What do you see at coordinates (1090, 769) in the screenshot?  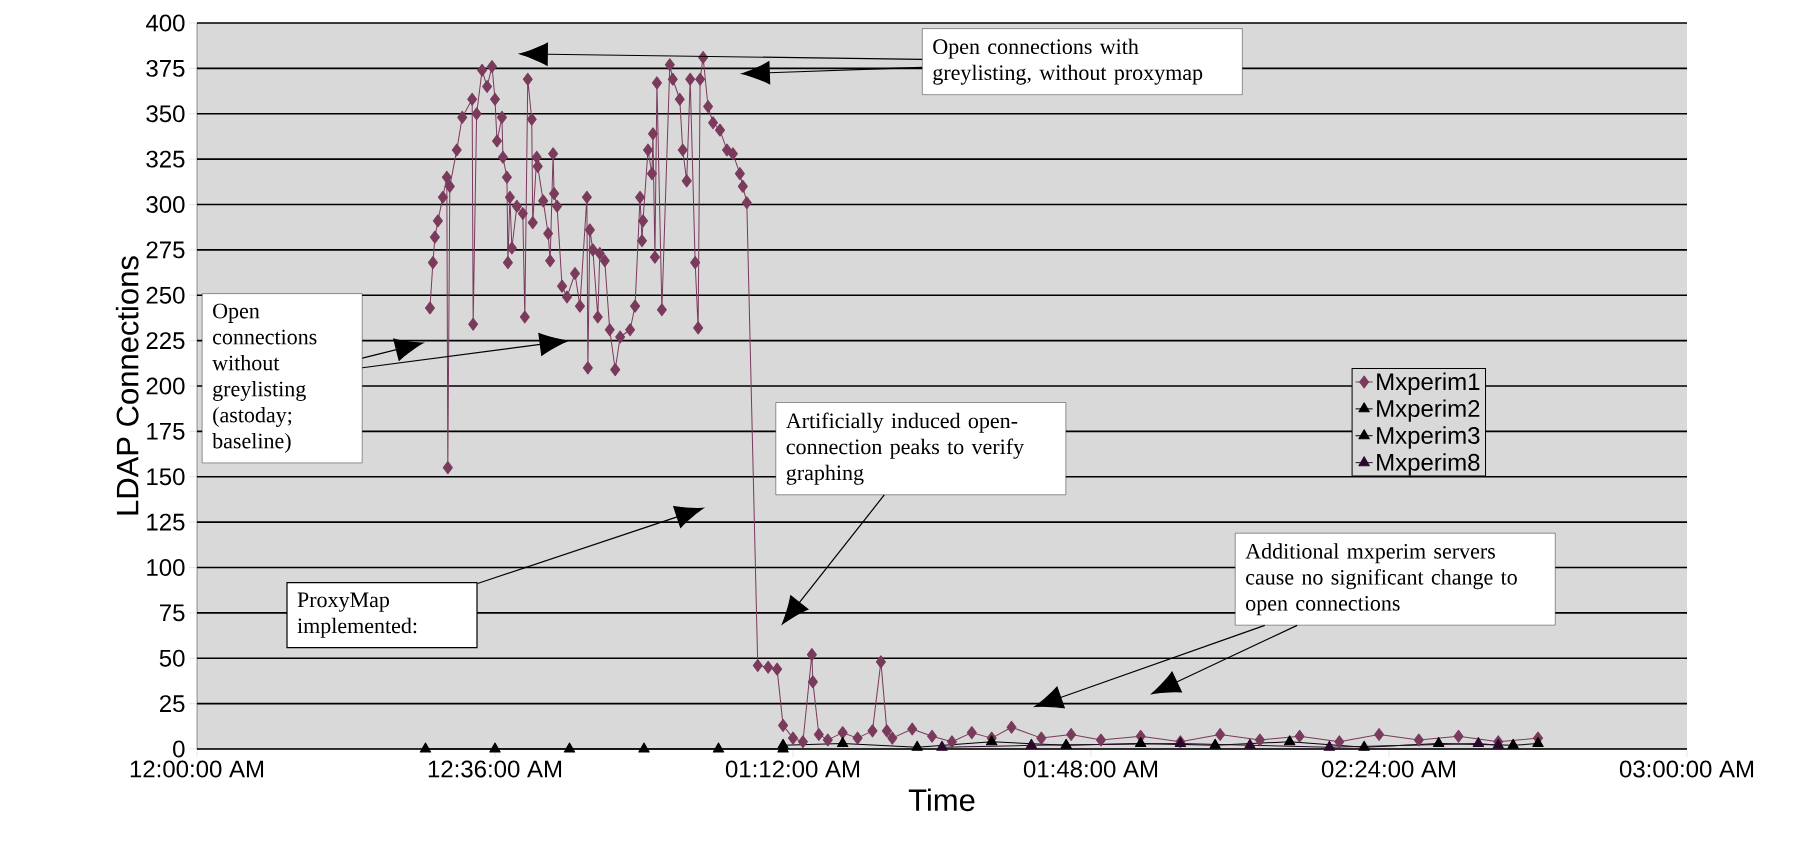 I see `x-tick-label: 01:48:00 AM` at bounding box center [1090, 769].